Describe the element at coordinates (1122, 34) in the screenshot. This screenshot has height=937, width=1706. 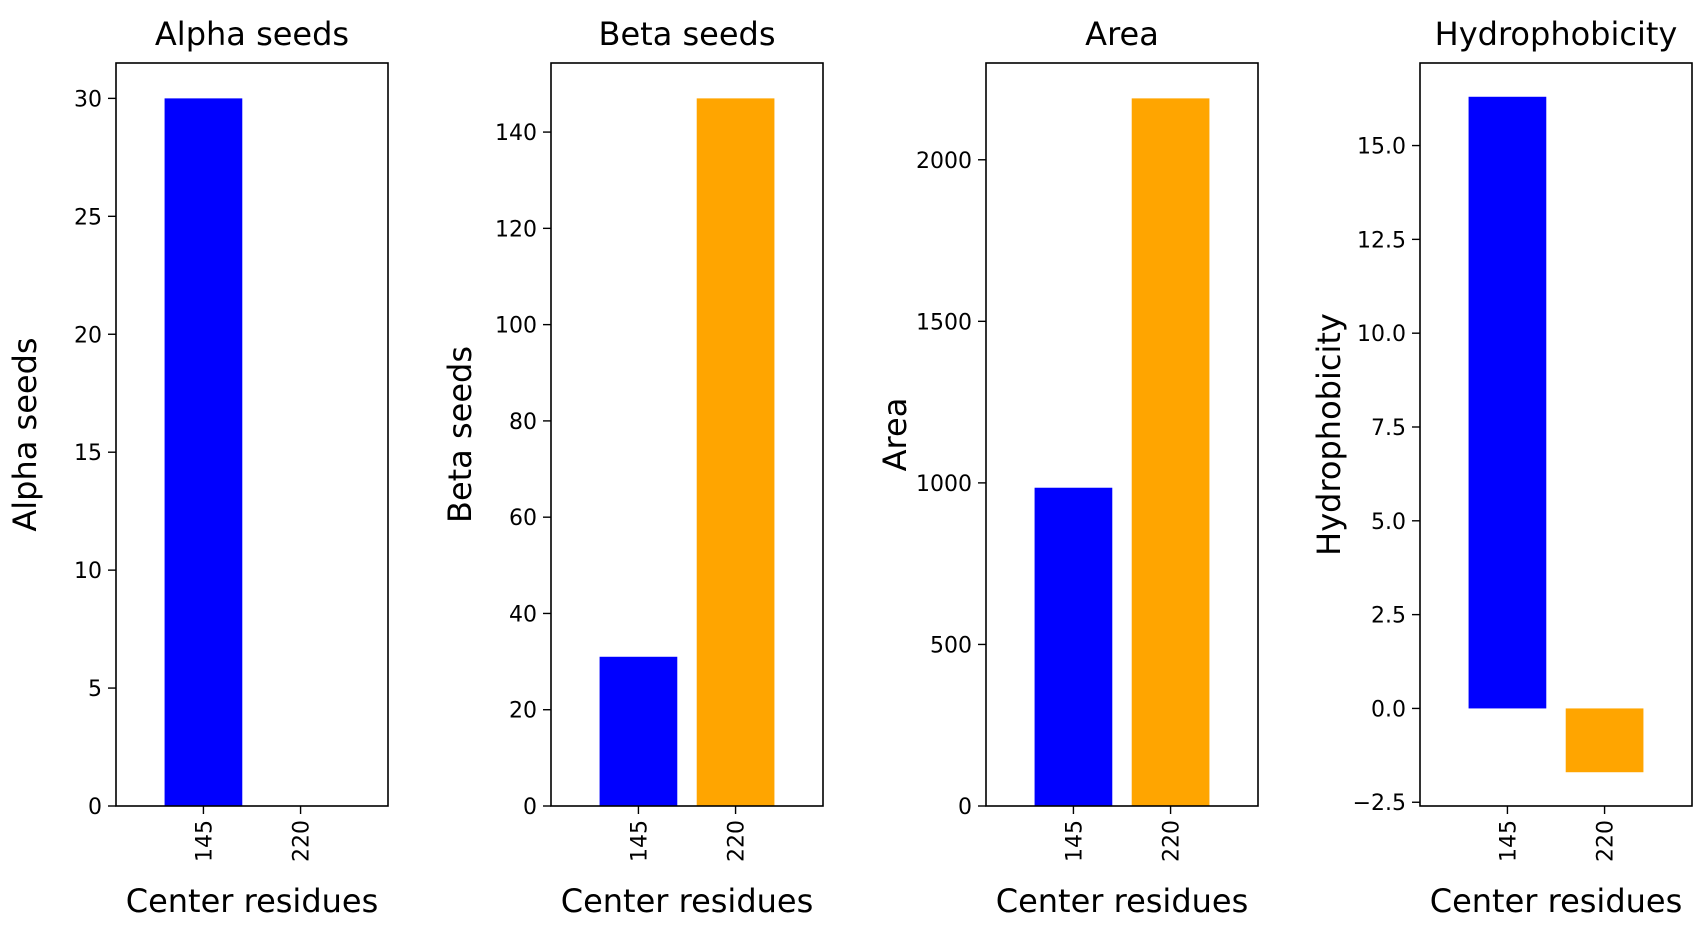
I see `subplot-title: Area` at that location.